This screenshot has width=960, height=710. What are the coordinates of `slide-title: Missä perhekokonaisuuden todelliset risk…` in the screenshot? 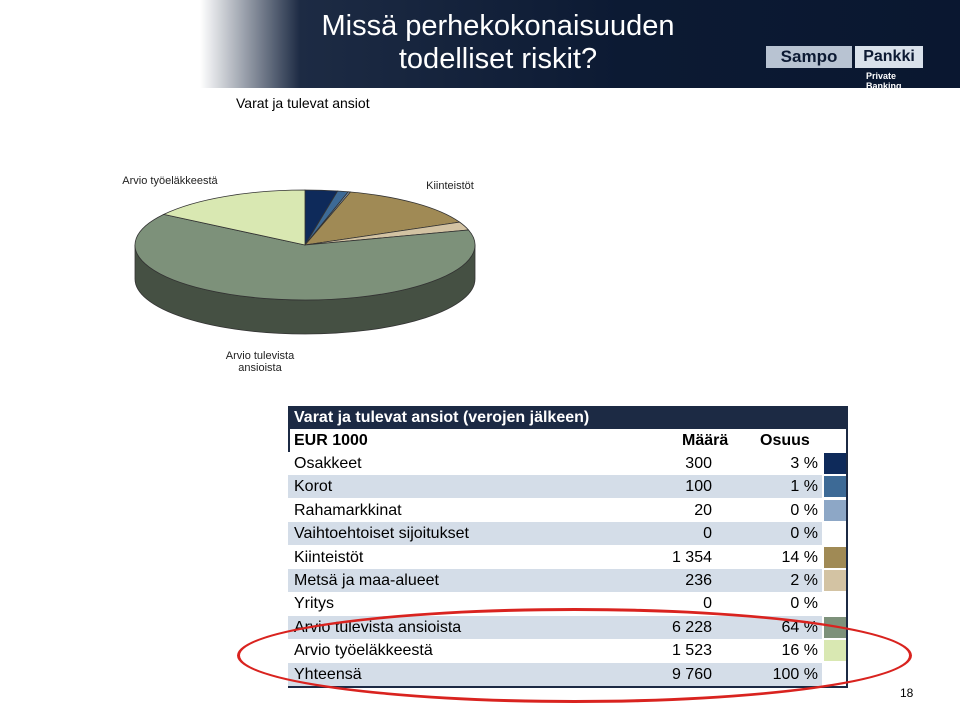 It's located at (498, 42).